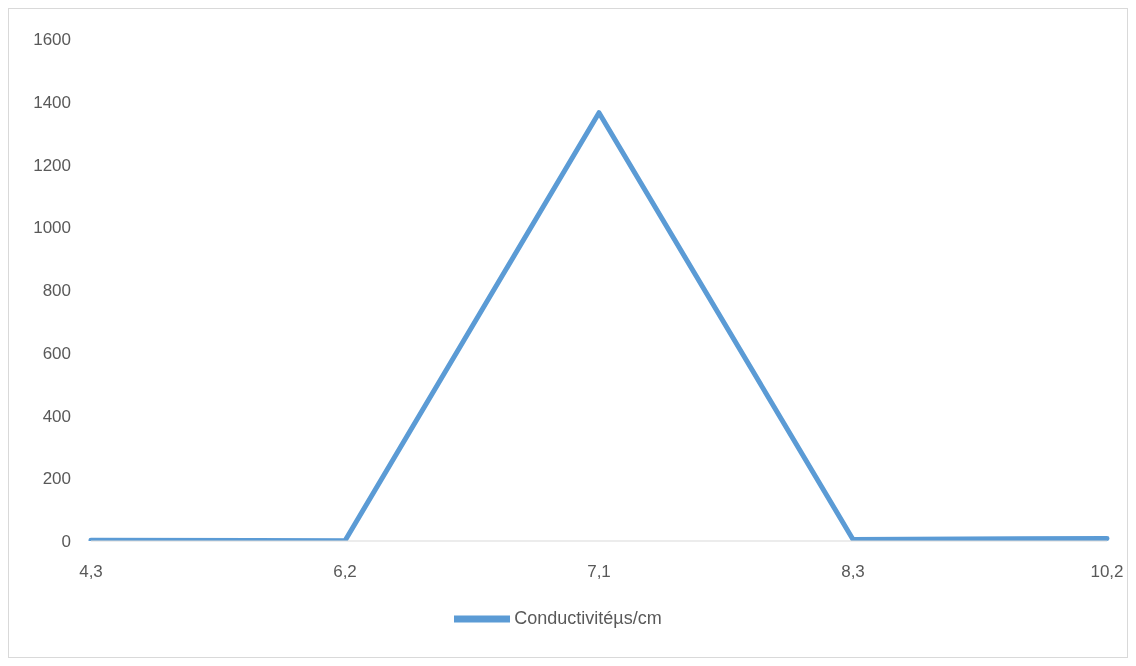 The width and height of the screenshot is (1136, 666). Describe the element at coordinates (66, 542) in the screenshot. I see `y-tick-label: 0` at that location.